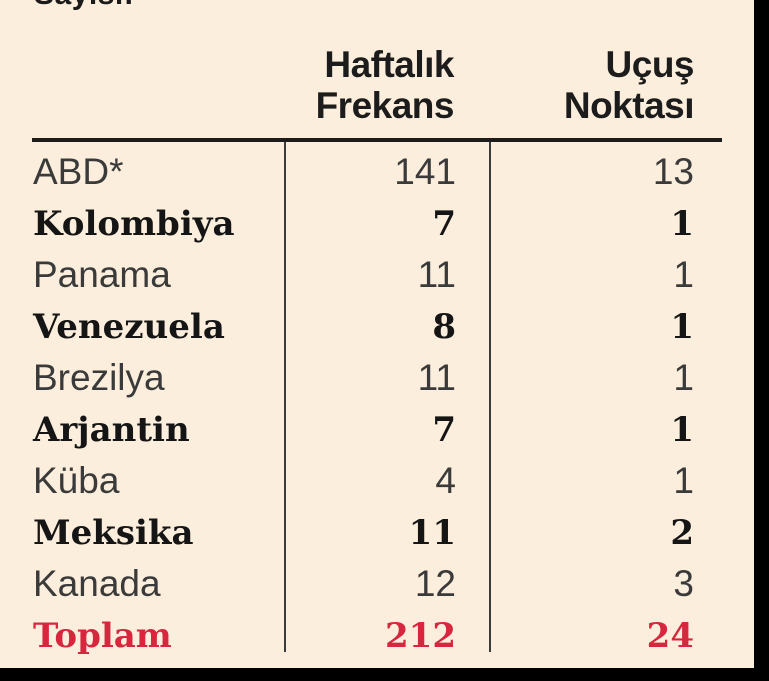  Describe the element at coordinates (444, 326) in the screenshot. I see `frequency-cell: 8` at that location.